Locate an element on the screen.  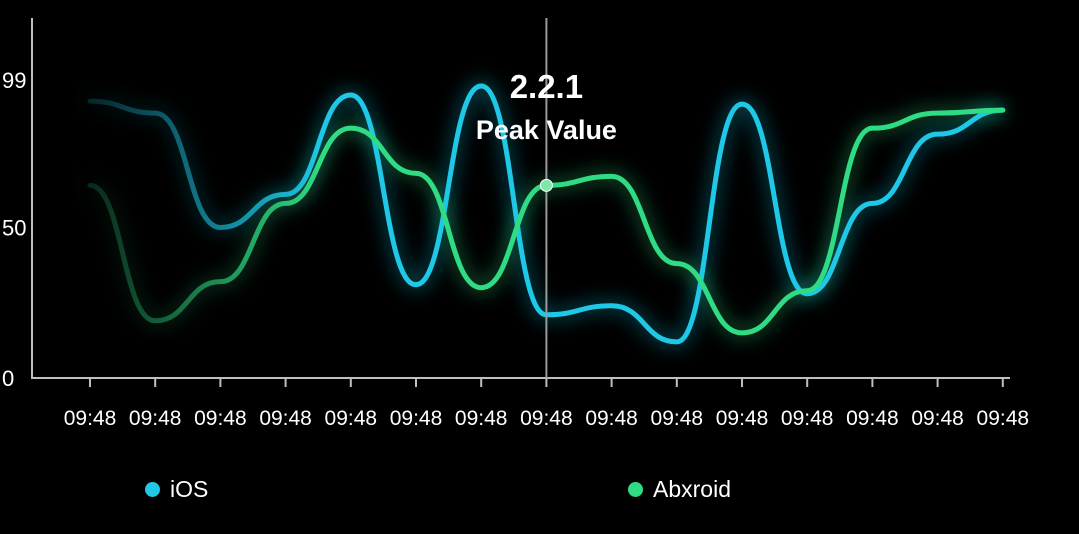
crosshair-point is located at coordinates (546, 185).